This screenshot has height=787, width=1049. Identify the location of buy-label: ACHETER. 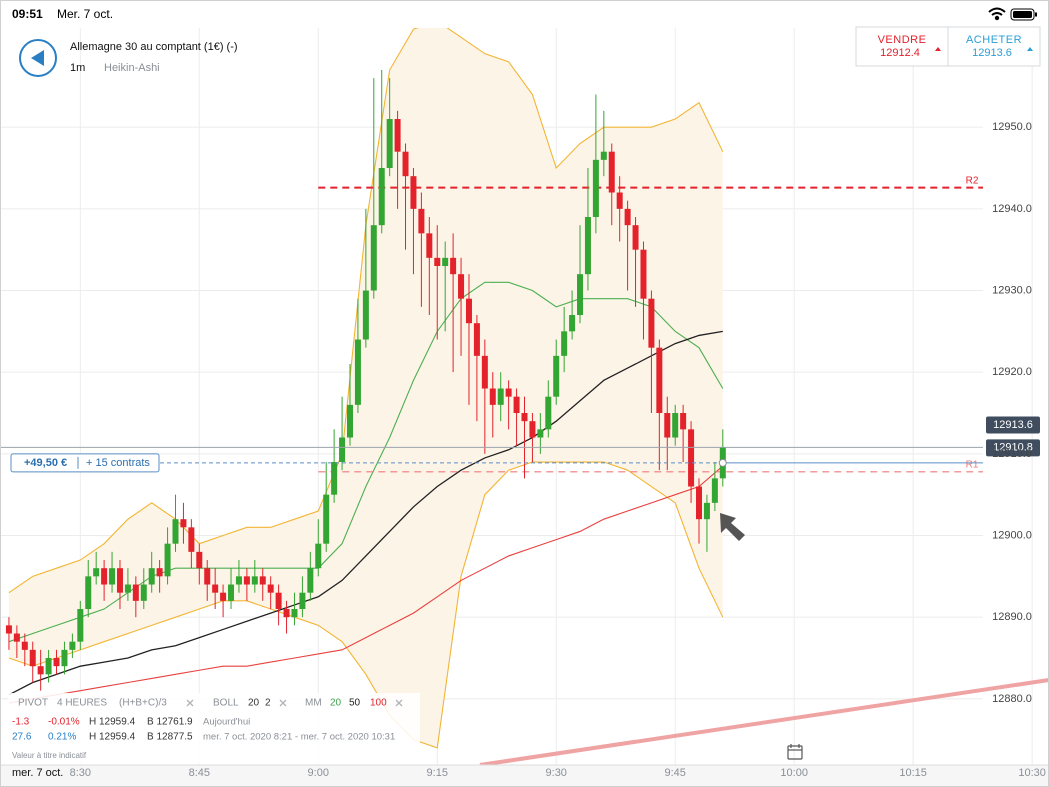
(994, 40).